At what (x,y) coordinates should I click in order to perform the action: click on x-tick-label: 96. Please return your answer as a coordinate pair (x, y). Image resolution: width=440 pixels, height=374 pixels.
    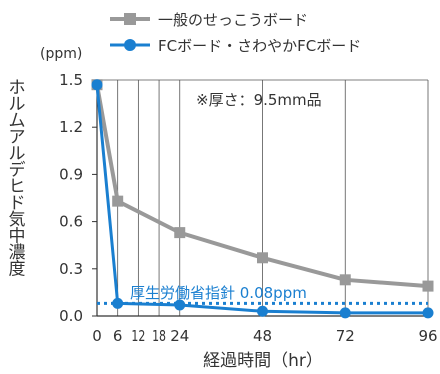
    Looking at the image, I should click on (427, 336).